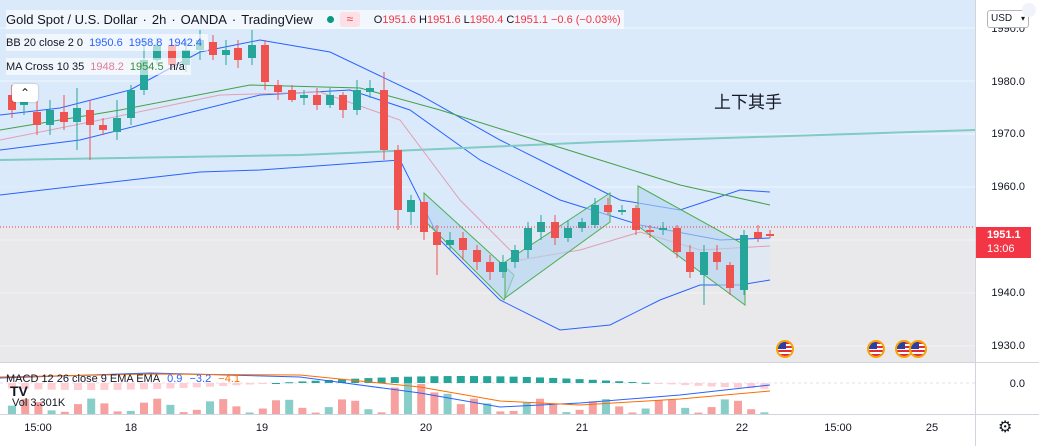  Describe the element at coordinates (748, 103) in the screenshot. I see `chart-annotation: 上下其手` at that location.